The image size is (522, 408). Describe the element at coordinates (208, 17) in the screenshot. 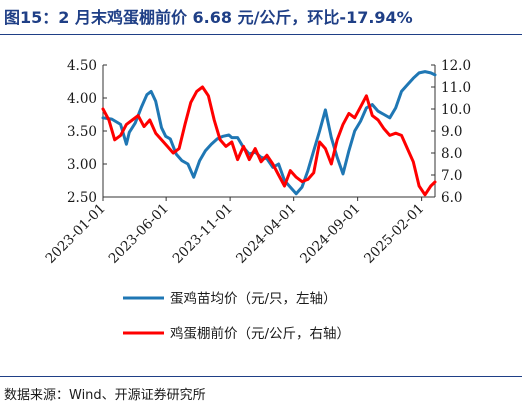

I see `chart-title: 图15：2 月末鸡蛋棚前价 6.68 元/公斤，环比-17.94%` at that location.